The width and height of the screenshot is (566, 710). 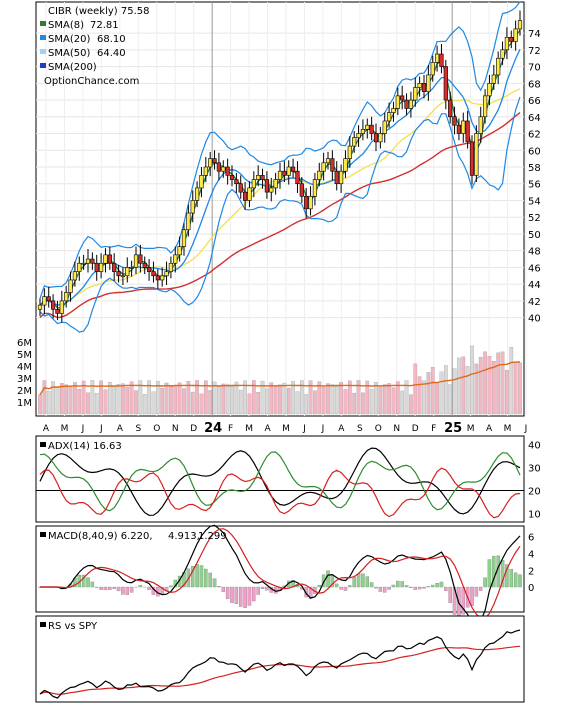 I want to click on histogram-value: 1.299, so click(x=212, y=536).